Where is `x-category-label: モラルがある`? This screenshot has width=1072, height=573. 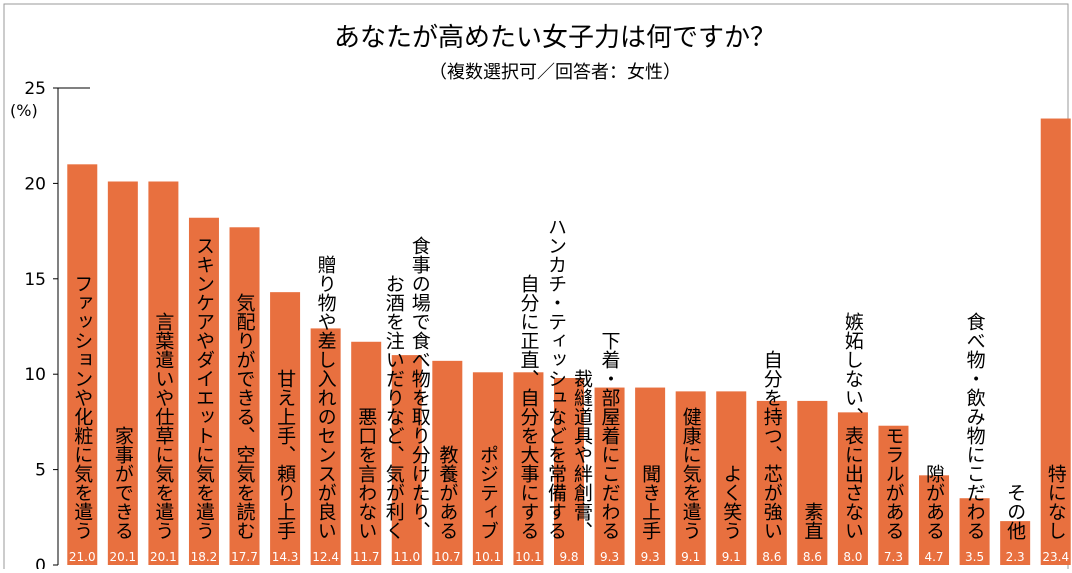
x-category-label: モラルがある is located at coordinates (893, 483).